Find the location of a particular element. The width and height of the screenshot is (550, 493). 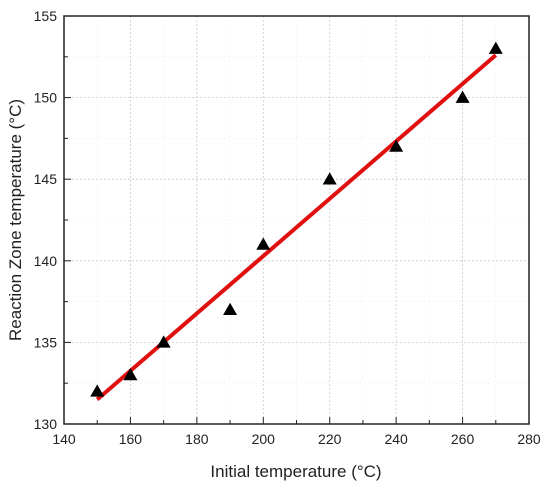

y-tick-label: 130 is located at coordinates (46, 424).